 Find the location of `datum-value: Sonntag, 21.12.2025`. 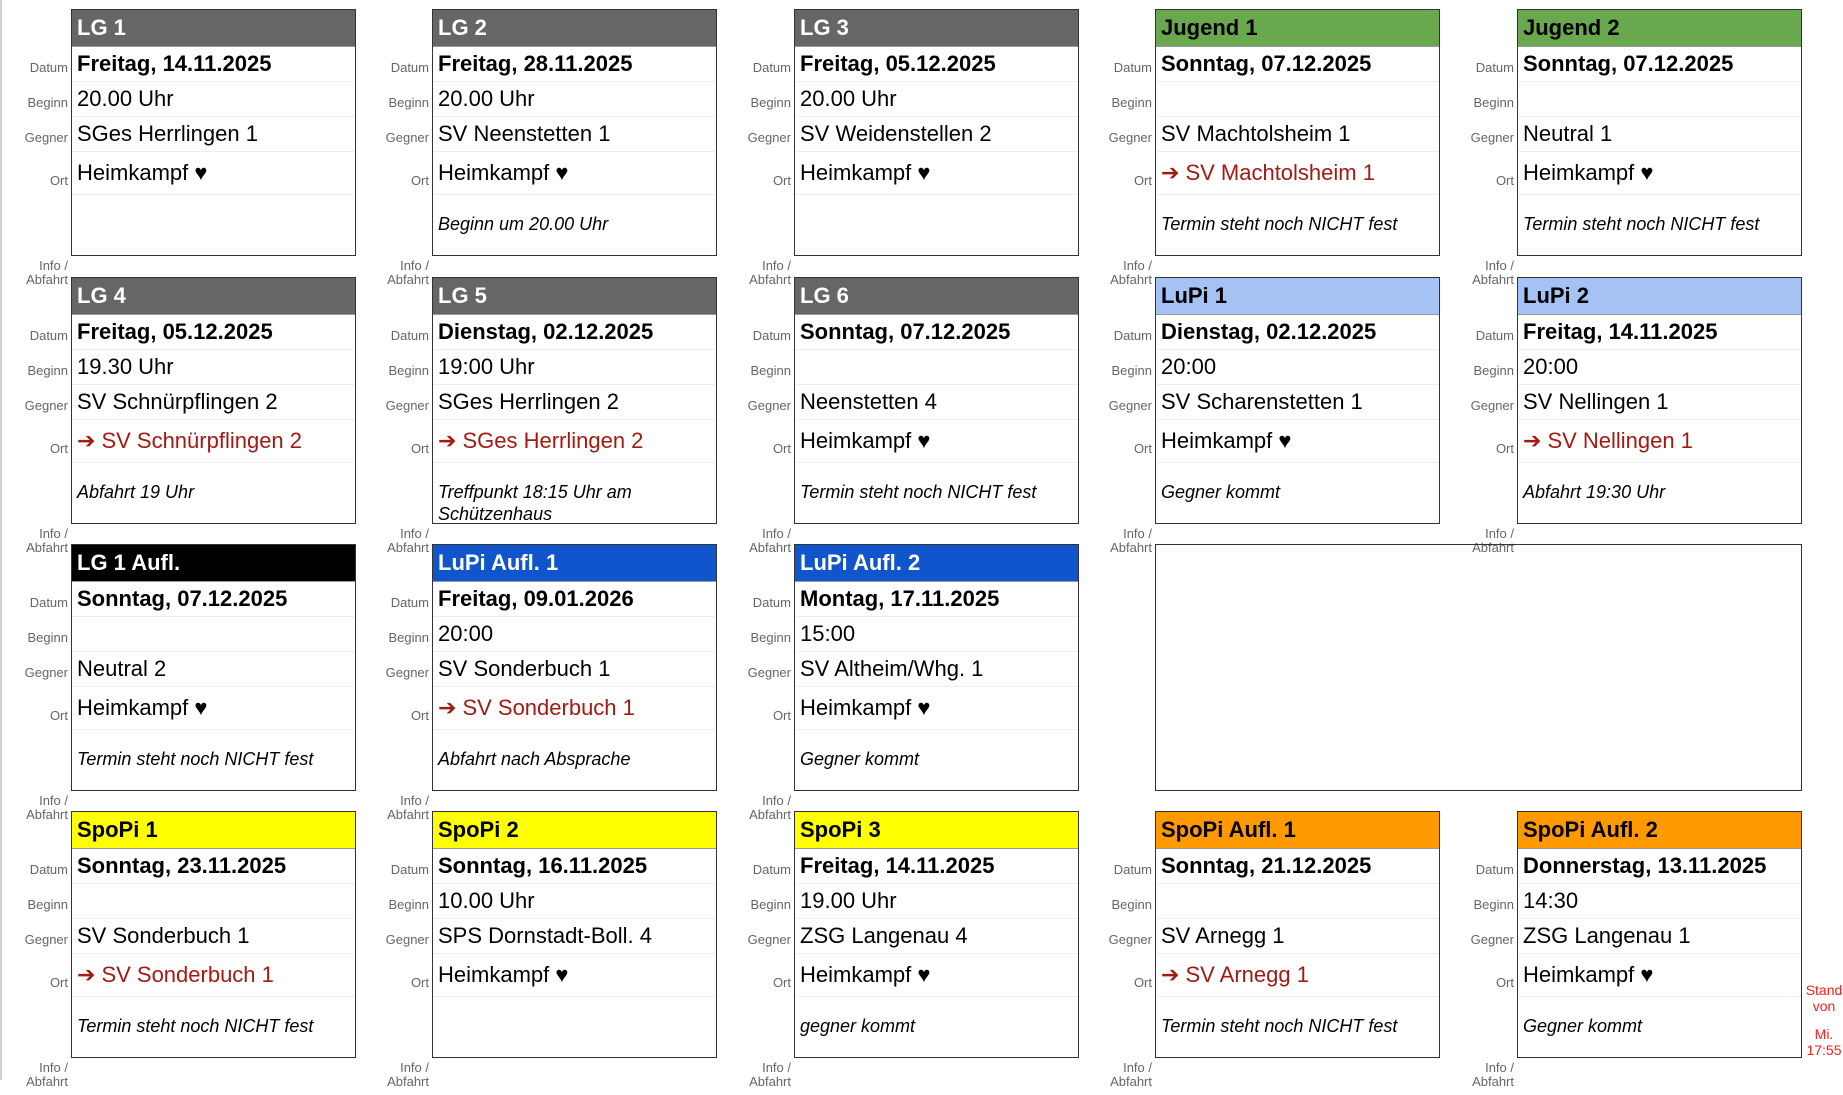

datum-value: Sonntag, 21.12.2025 is located at coordinates (1266, 865).